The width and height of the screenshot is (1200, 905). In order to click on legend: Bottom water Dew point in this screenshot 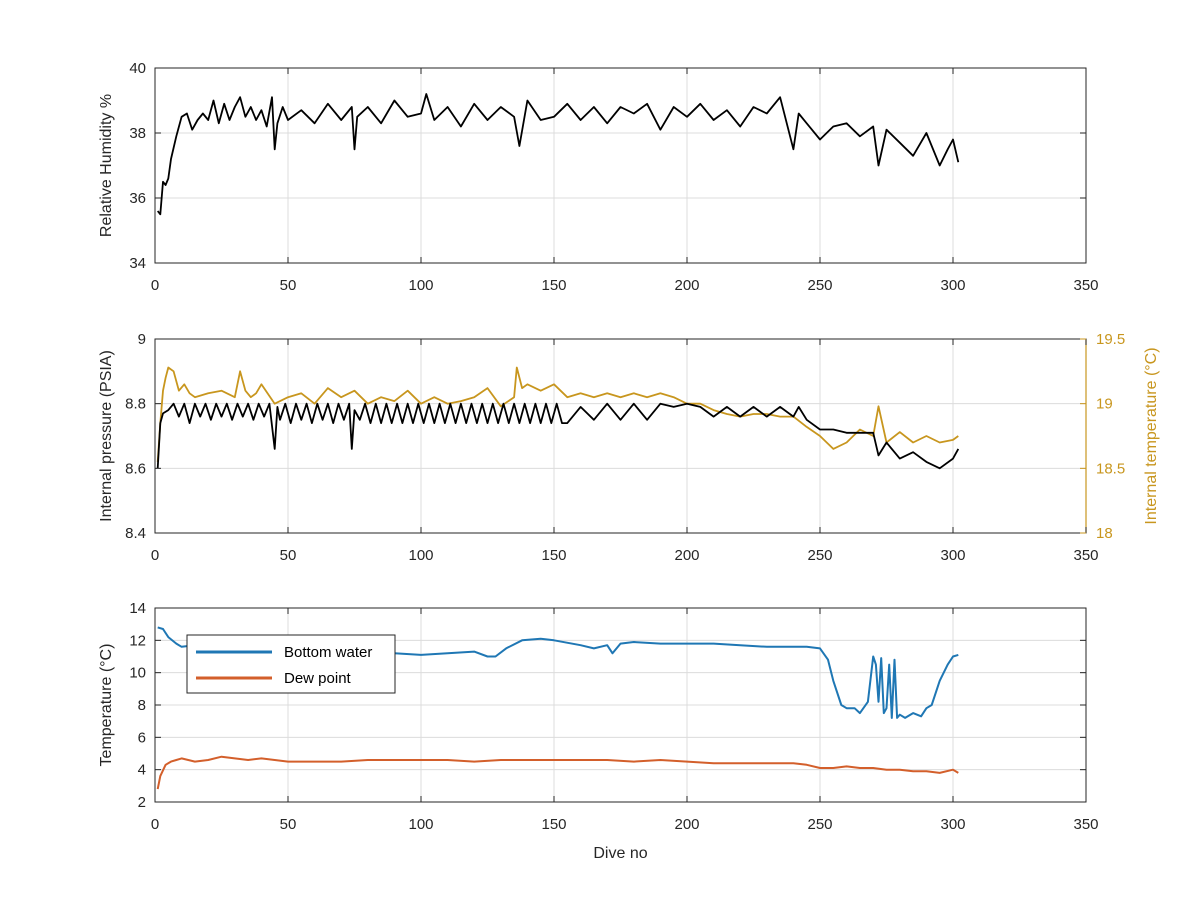, I will do `click(291, 664)`.